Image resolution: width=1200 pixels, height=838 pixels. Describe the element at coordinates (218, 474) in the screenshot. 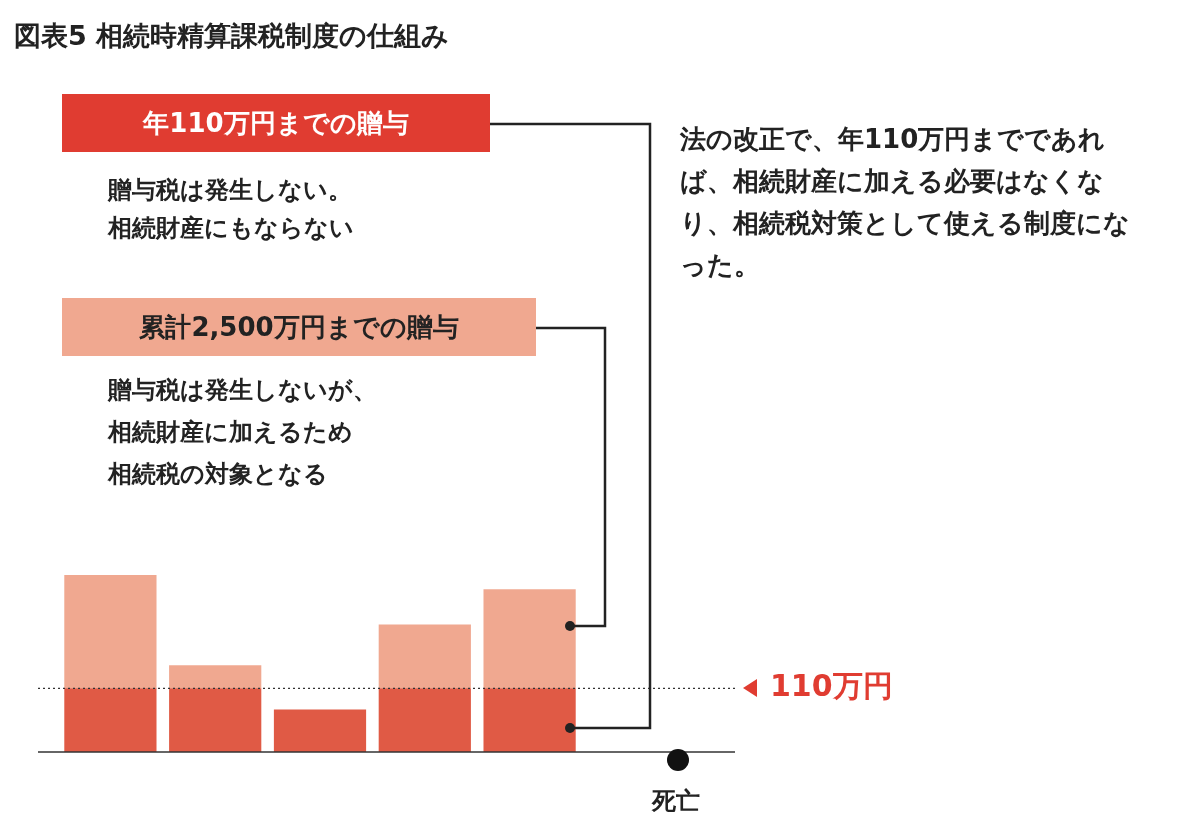

I see `text: 相続税の対象となる` at that location.